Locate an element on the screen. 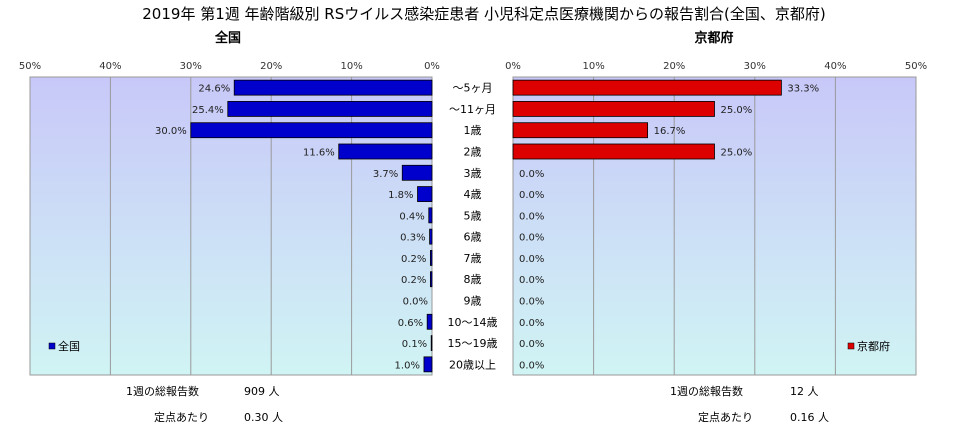 The width and height of the screenshot is (968, 431). tick-label-national: 10% is located at coordinates (351, 66).